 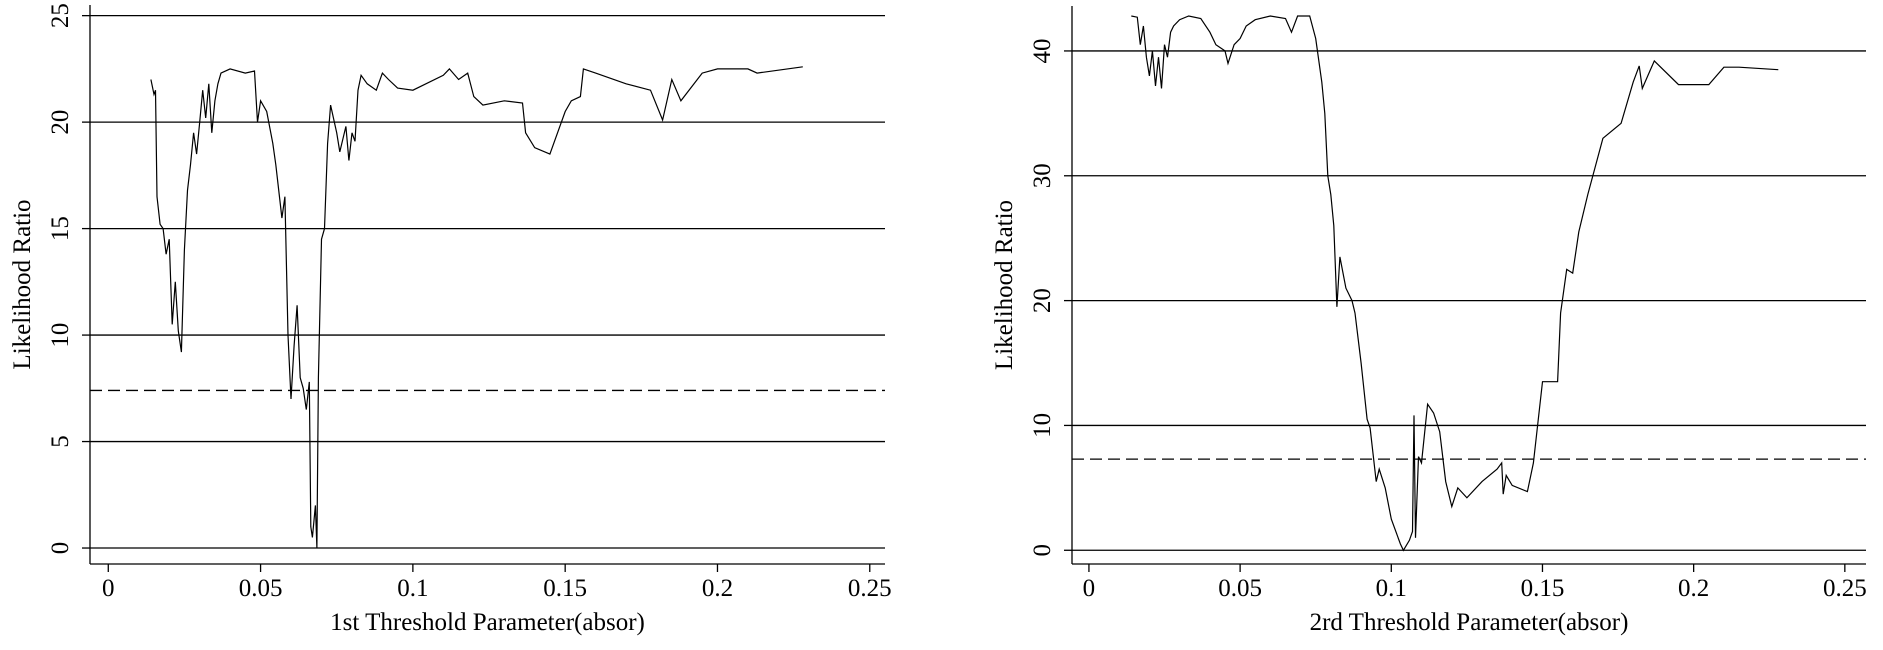 What do you see at coordinates (1042, 175) in the screenshot?
I see `y-tick-label: 30` at bounding box center [1042, 175].